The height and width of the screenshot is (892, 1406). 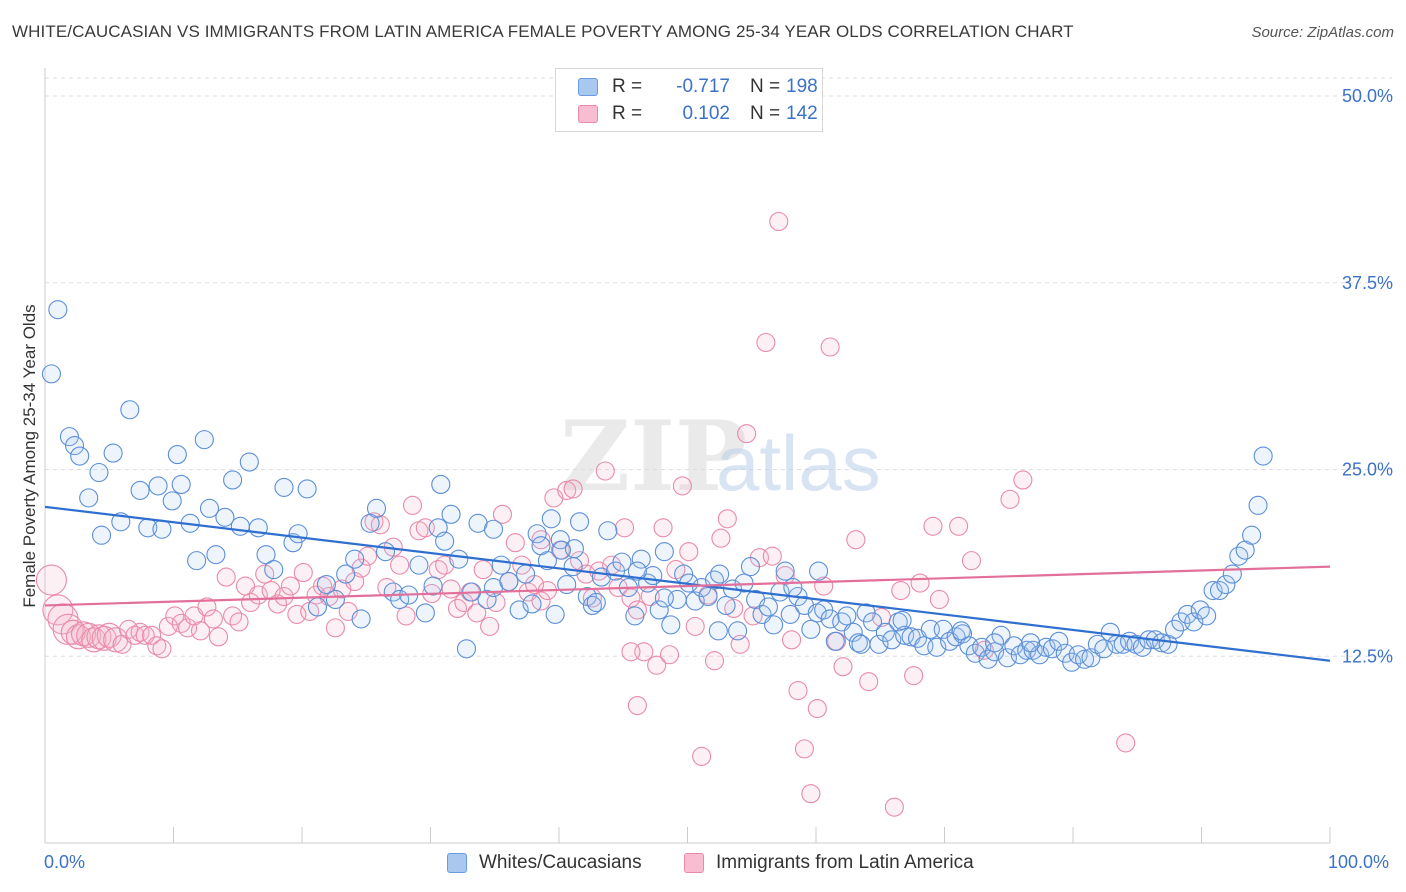 I want to click on stats-legend: R = -0.717 N = 198 R = 0.102 N = 142, so click(x=689, y=100).